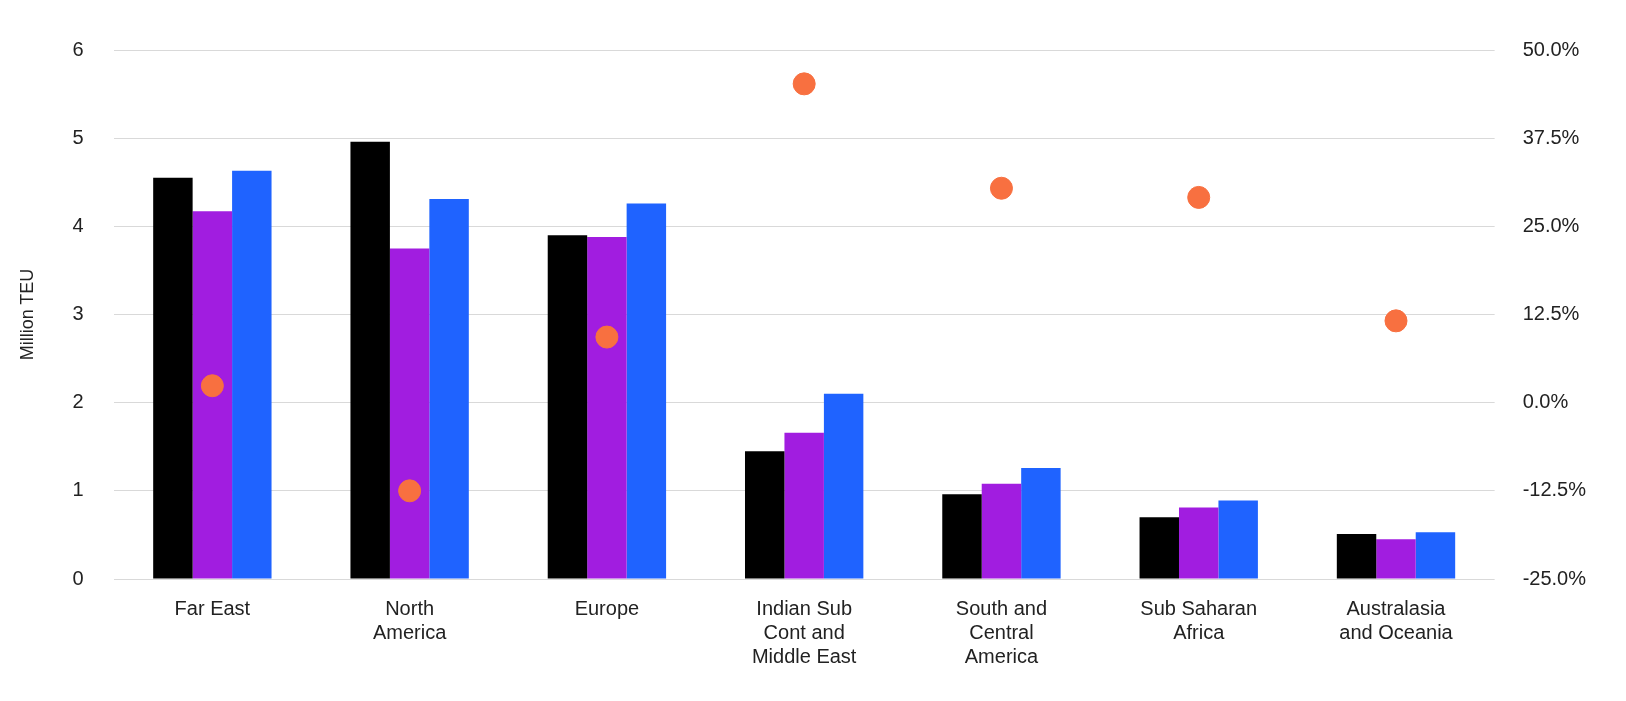 Image resolution: width=1626 pixels, height=701 pixels. What do you see at coordinates (1001, 631) in the screenshot?
I see `x-tick-label: South and Central America` at bounding box center [1001, 631].